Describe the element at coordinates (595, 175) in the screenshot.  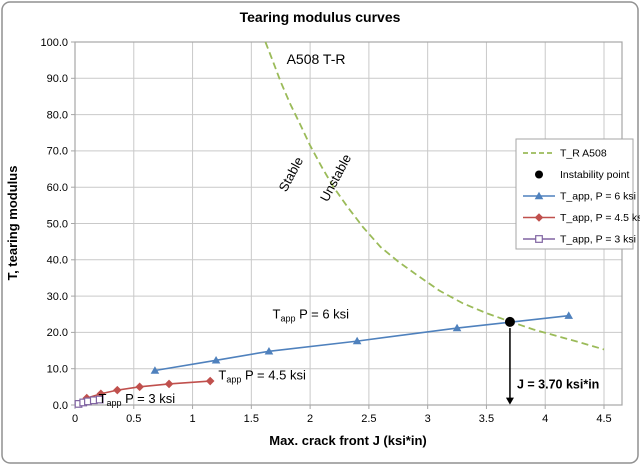
I see `legend-label: Instability point` at that location.